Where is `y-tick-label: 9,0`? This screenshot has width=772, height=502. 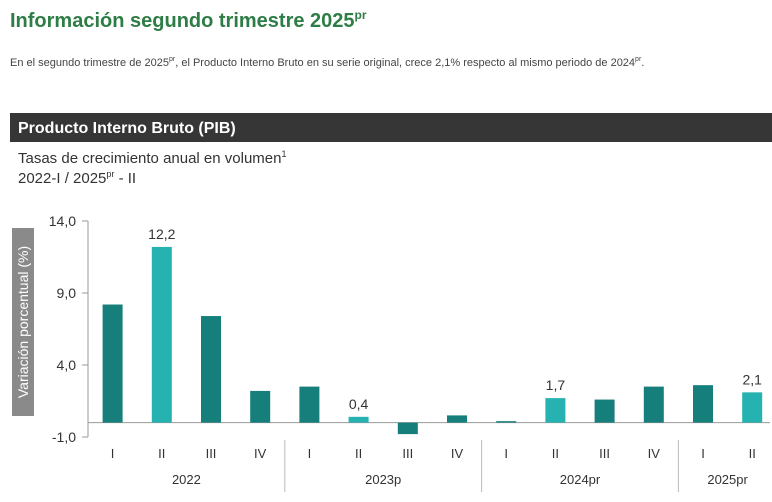 y-tick-label: 9,0 is located at coordinates (67, 293).